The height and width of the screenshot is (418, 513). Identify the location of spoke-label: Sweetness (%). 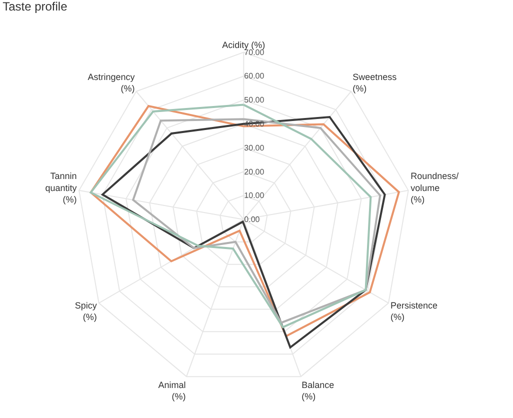
(375, 83).